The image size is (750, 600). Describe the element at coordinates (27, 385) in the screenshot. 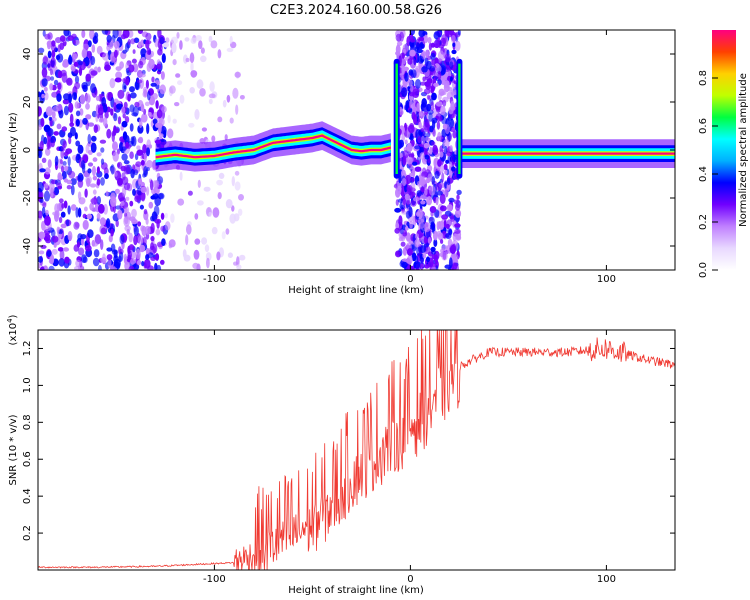

I see `y-tick-label: 1.0` at that location.